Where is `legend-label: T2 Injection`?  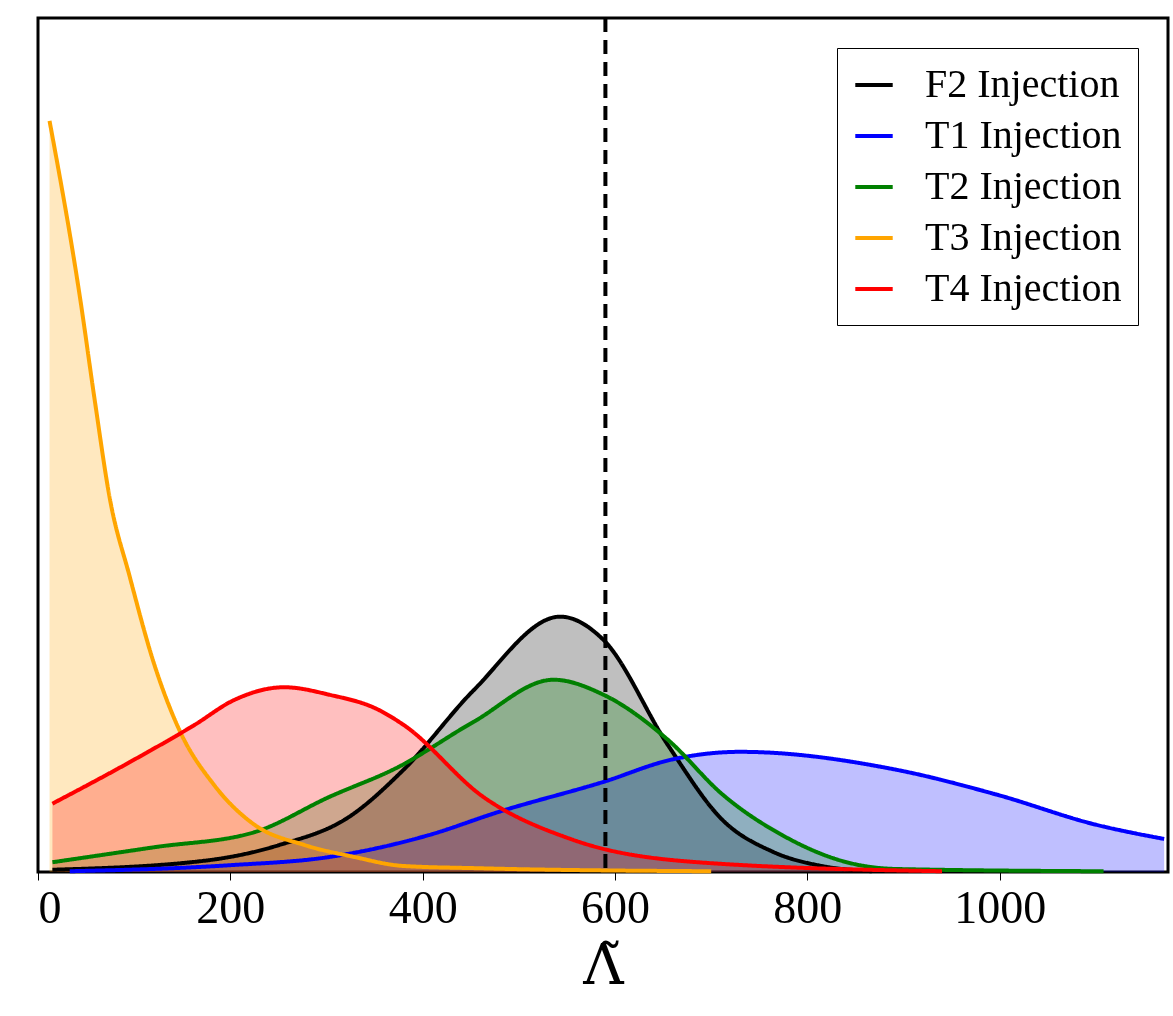
legend-label: T2 Injection is located at coordinates (1023, 185).